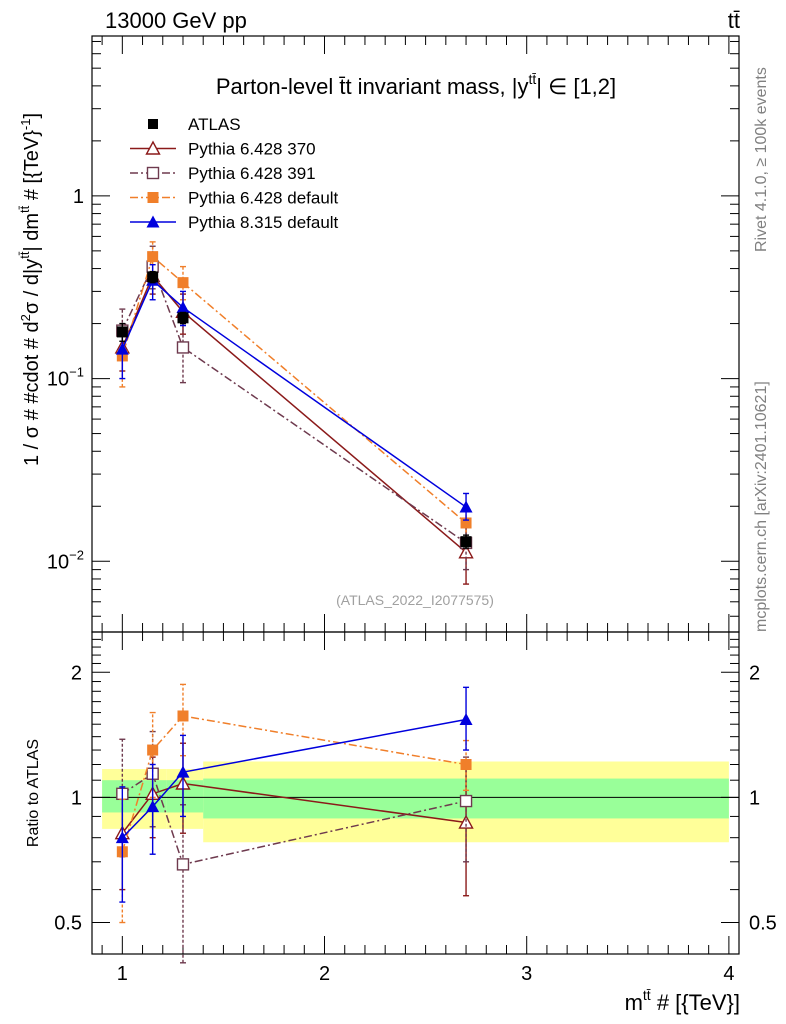 The height and width of the screenshot is (1024, 786). Describe the element at coordinates (426, 974) in the screenshot. I see `x-tick-labels: 1 2 3 4` at that location.